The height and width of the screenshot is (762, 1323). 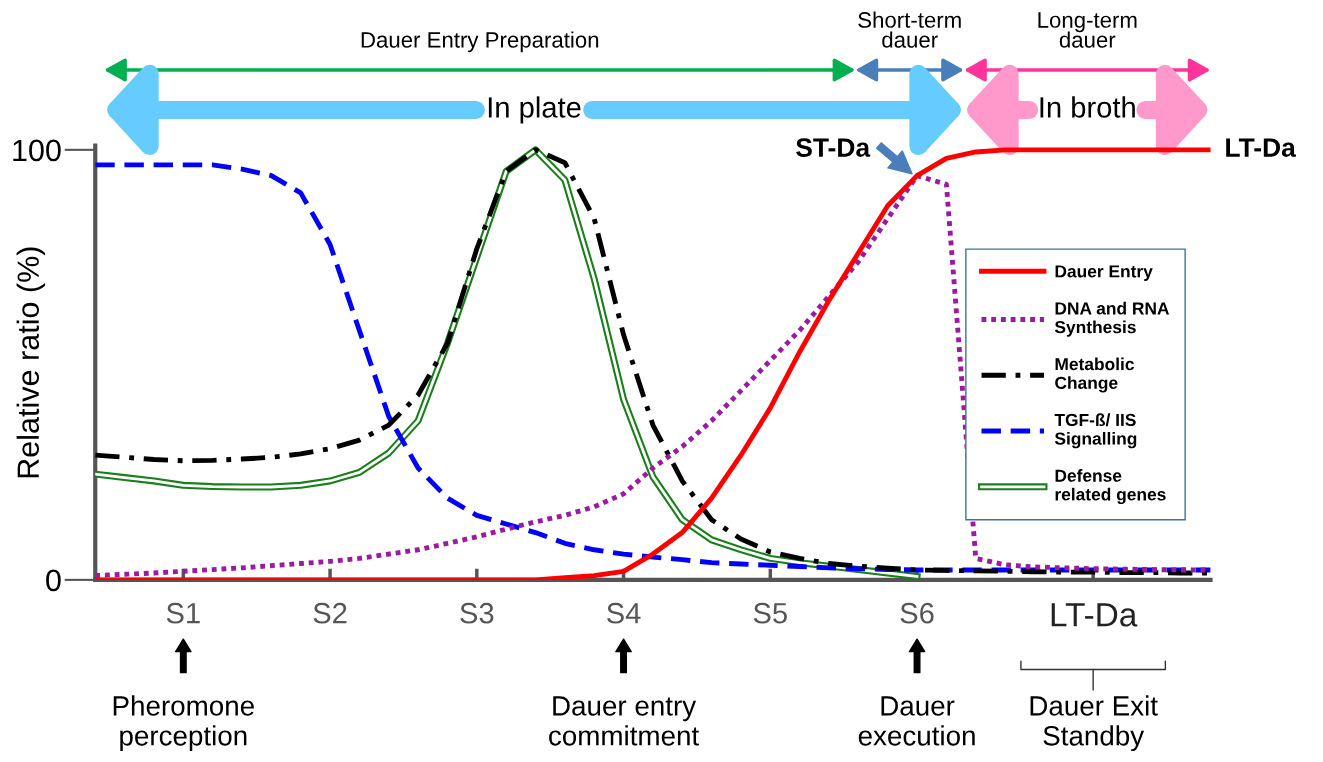 I want to click on text: Dauer Entry Preparation, so click(x=480, y=42).